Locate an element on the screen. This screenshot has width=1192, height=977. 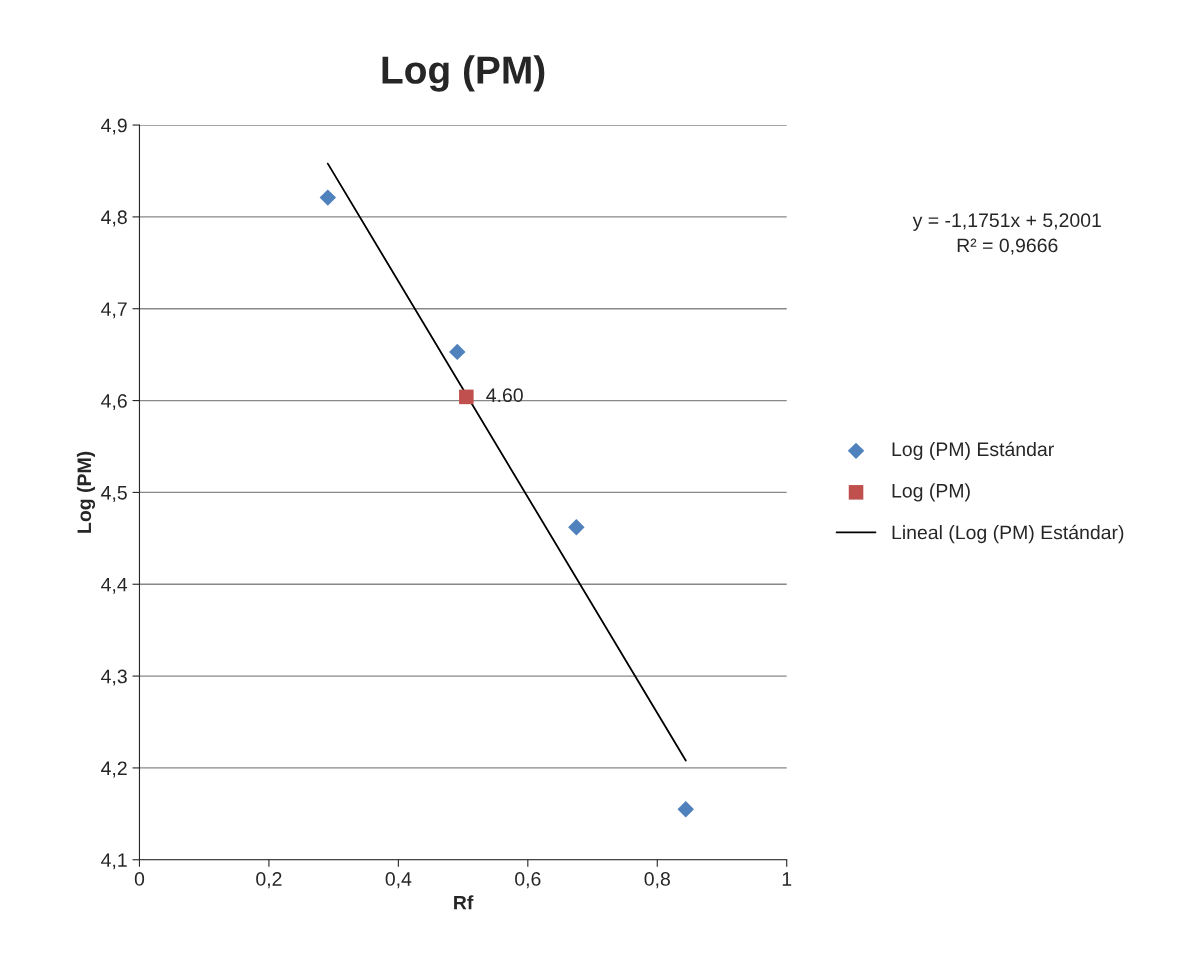
x-tick-label: 0,6 is located at coordinates (528, 880).